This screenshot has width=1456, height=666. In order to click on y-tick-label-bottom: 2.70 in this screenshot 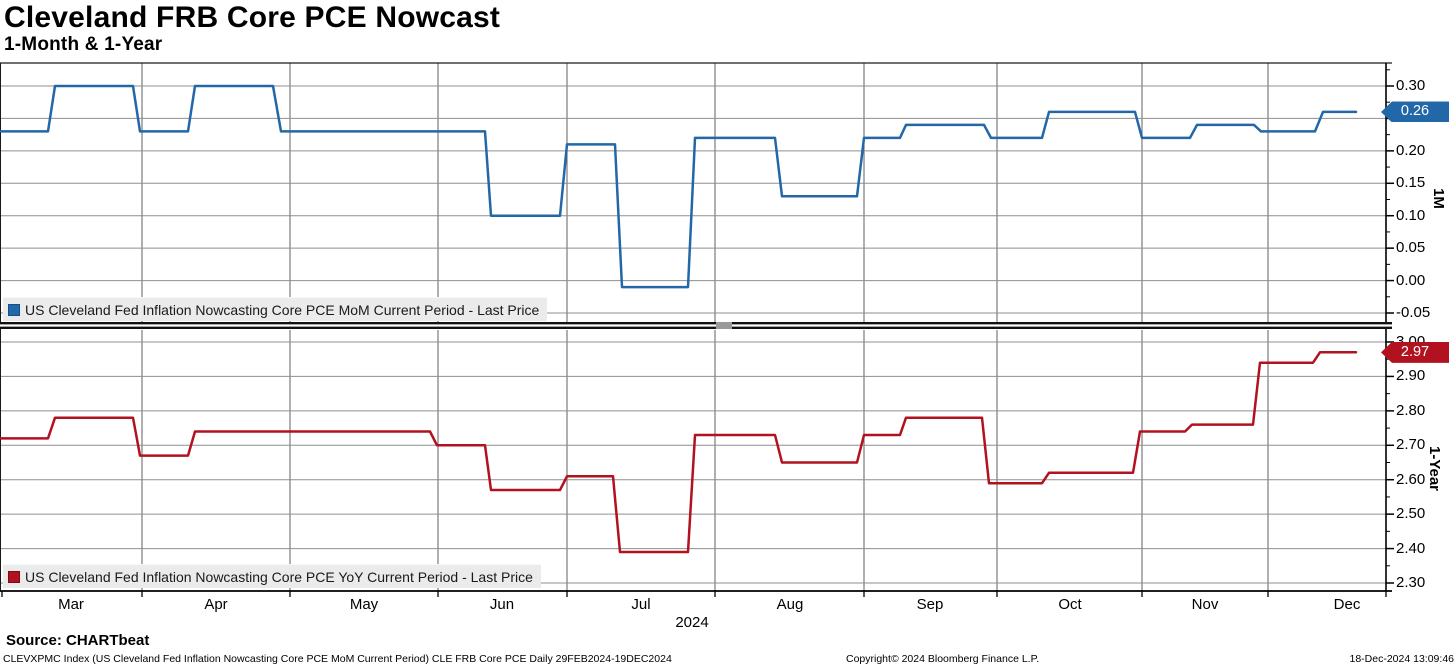, I will do `click(1411, 445)`.